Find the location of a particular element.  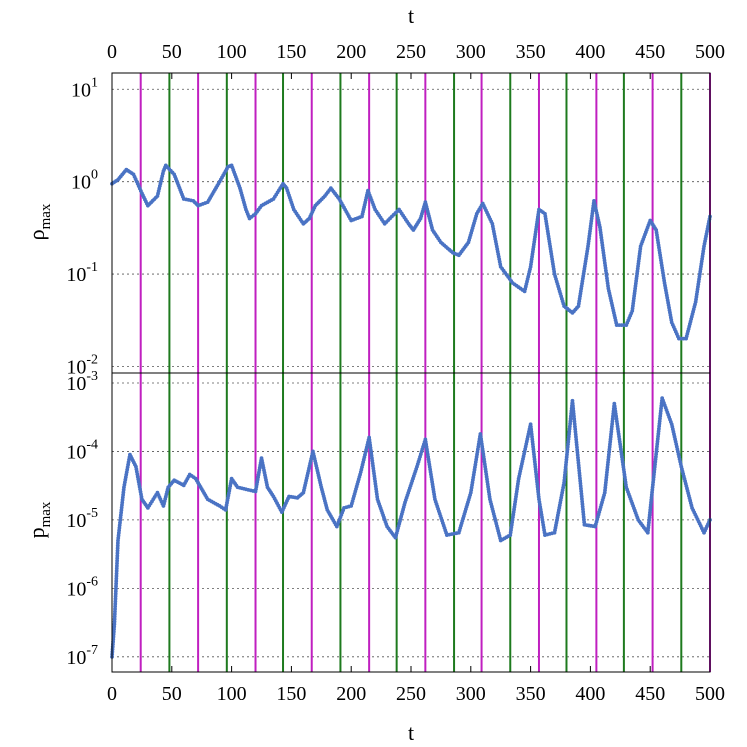

rho-y-tick-label: 10⁻² is located at coordinates (82, 365).